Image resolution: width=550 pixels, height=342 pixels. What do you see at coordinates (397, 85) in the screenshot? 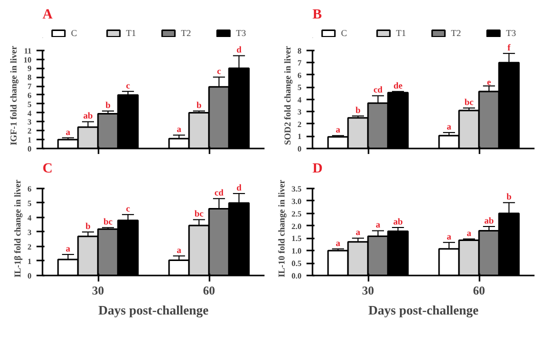
I see `data-label: de` at bounding box center [397, 85].